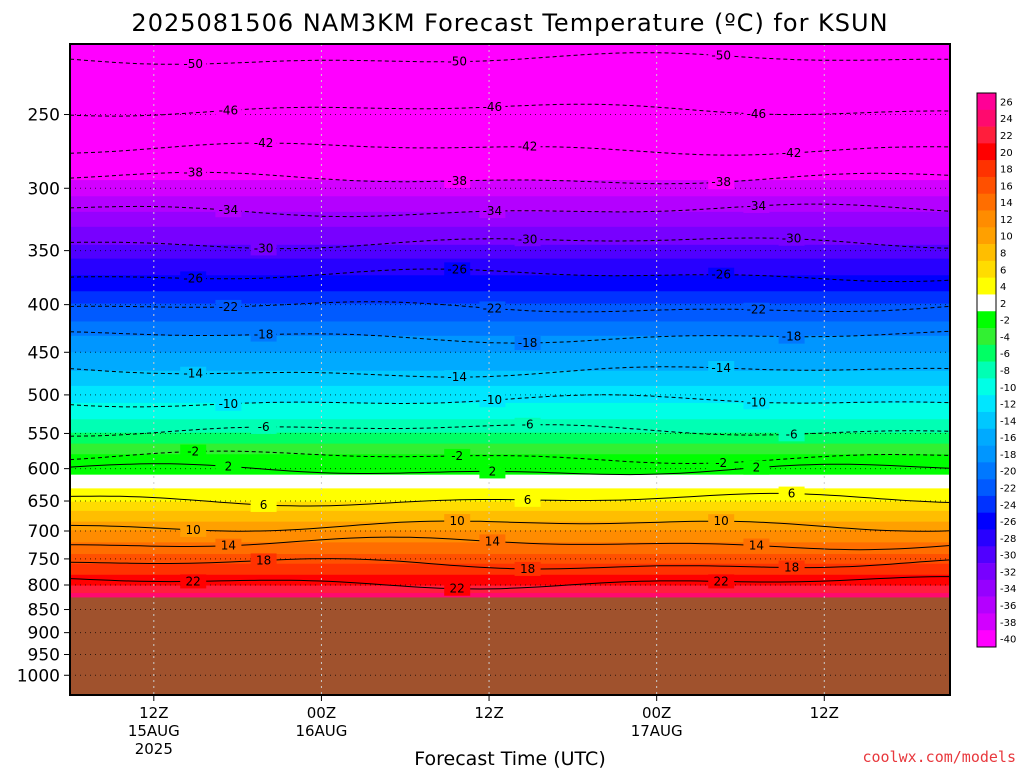 Image resolution: width=1024 pixels, height=768 pixels. Describe the element at coordinates (757, 206) in the screenshot. I see `isotherm-label: -34` at that location.